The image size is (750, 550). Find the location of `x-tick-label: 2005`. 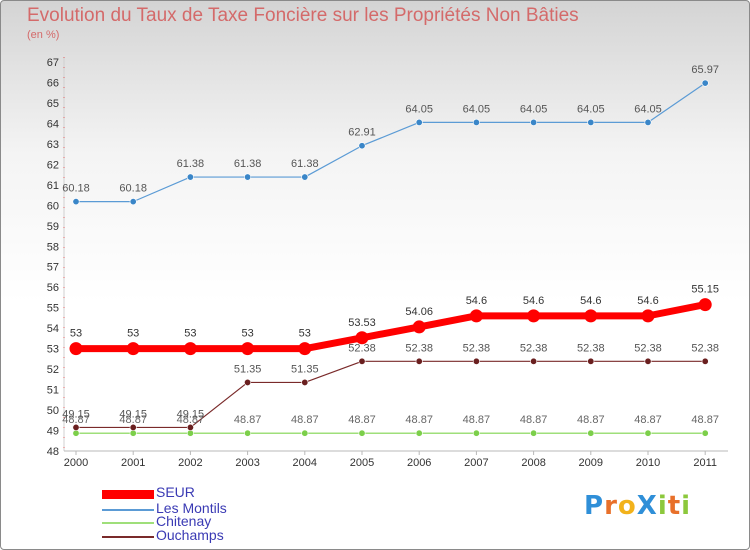

x-tick-label: 2005 is located at coordinates (362, 463).